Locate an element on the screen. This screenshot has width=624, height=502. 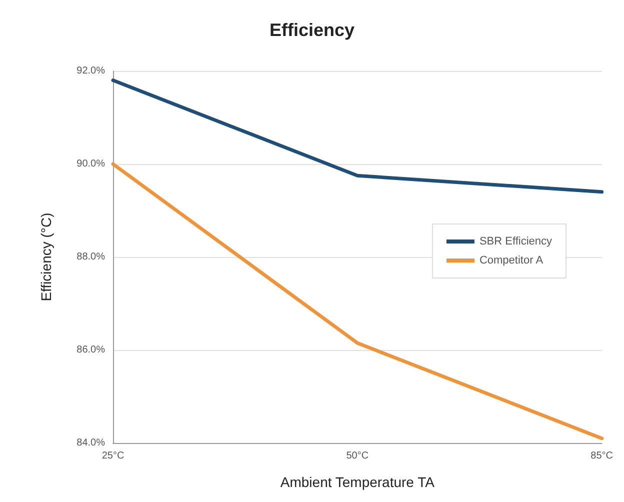
x-tick-label: 85°C is located at coordinates (601, 456).